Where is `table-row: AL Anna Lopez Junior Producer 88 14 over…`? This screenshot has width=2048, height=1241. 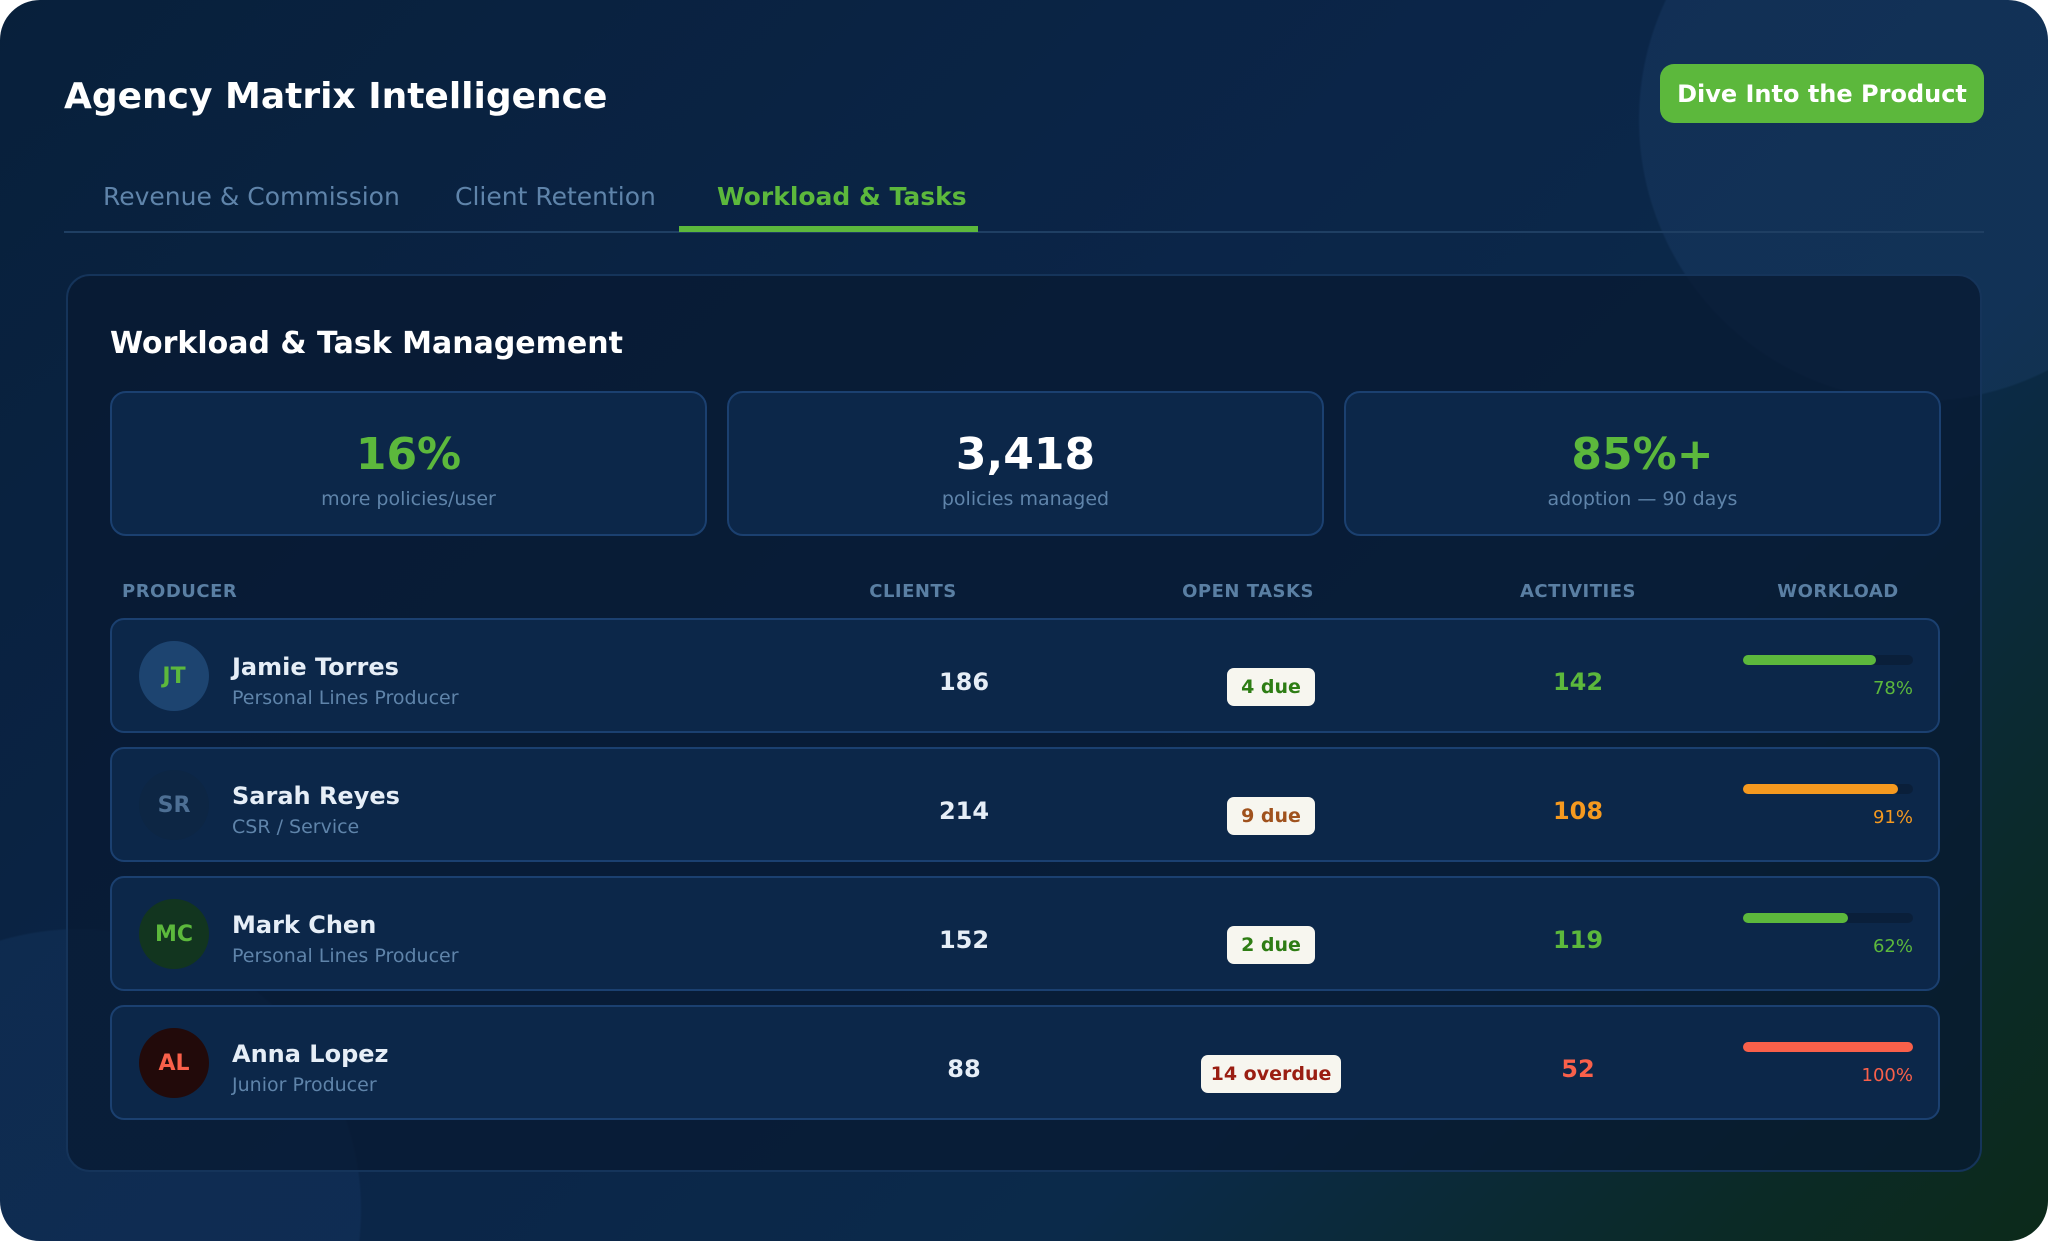
table-row: AL Anna Lopez Junior Producer 88 14 over… is located at coordinates (1025, 1062).